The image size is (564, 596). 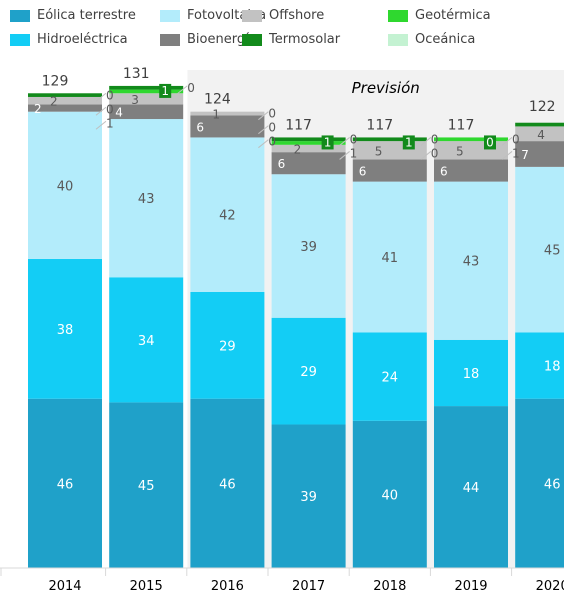 What do you see at coordinates (298, 125) in the screenshot?
I see `total-label: 117` at bounding box center [298, 125].